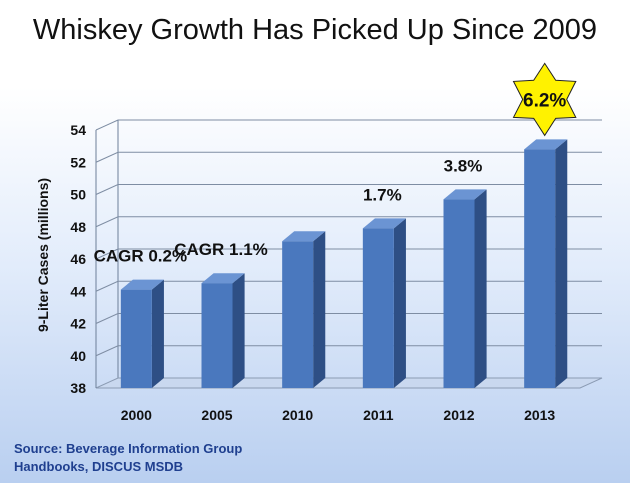 This screenshot has width=630, height=483. Describe the element at coordinates (315, 30) in the screenshot. I see `chart-title: Whiskey Growth Has Picked Up Since 2009` at that location.